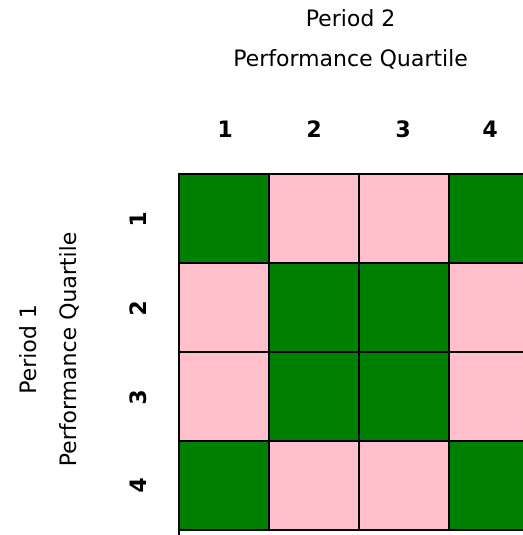  What do you see at coordinates (486, 486) in the screenshot?
I see `grid-cell-r4-c4` at bounding box center [486, 486].